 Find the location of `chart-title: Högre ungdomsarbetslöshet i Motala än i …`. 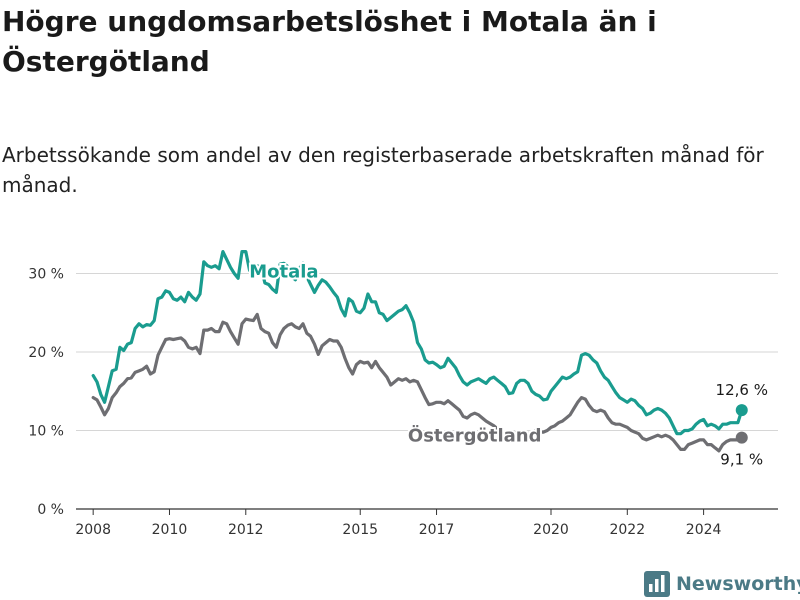

chart-title: Högre ungdomsarbetslöshet i Motala än i … is located at coordinates (329, 41).